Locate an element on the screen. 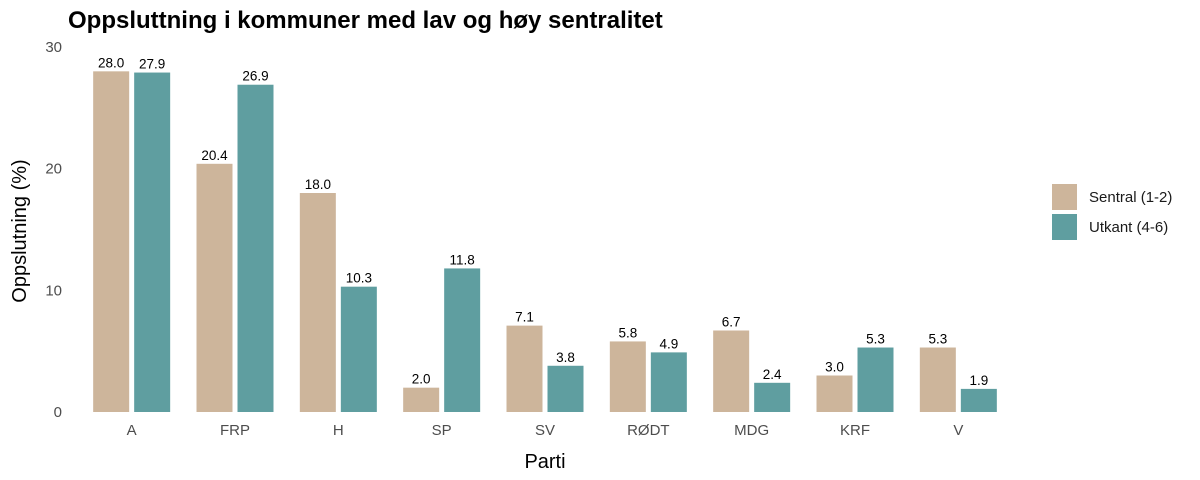  x-axis-ticks: A FRP H SP SV RØDT MDG KRF V is located at coordinates (545, 430).